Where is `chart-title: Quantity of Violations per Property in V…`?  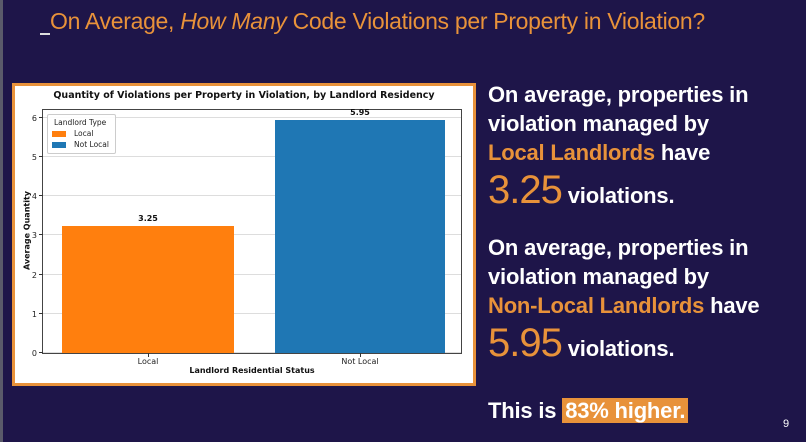
chart-title: Quantity of Violations per Property in V… is located at coordinates (244, 95).